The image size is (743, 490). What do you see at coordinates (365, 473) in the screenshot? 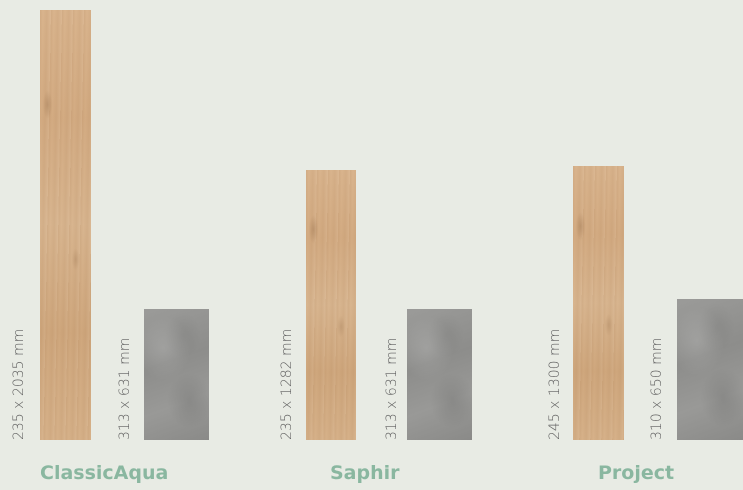
I see `product-name: Saphir` at bounding box center [365, 473].